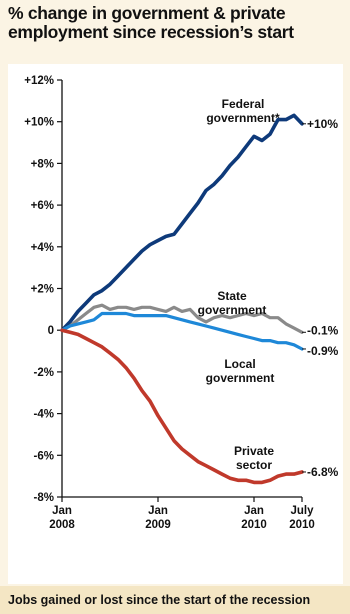 The width and height of the screenshot is (350, 614). Describe the element at coordinates (240, 378) in the screenshot. I see `series-label-local: government` at that location.